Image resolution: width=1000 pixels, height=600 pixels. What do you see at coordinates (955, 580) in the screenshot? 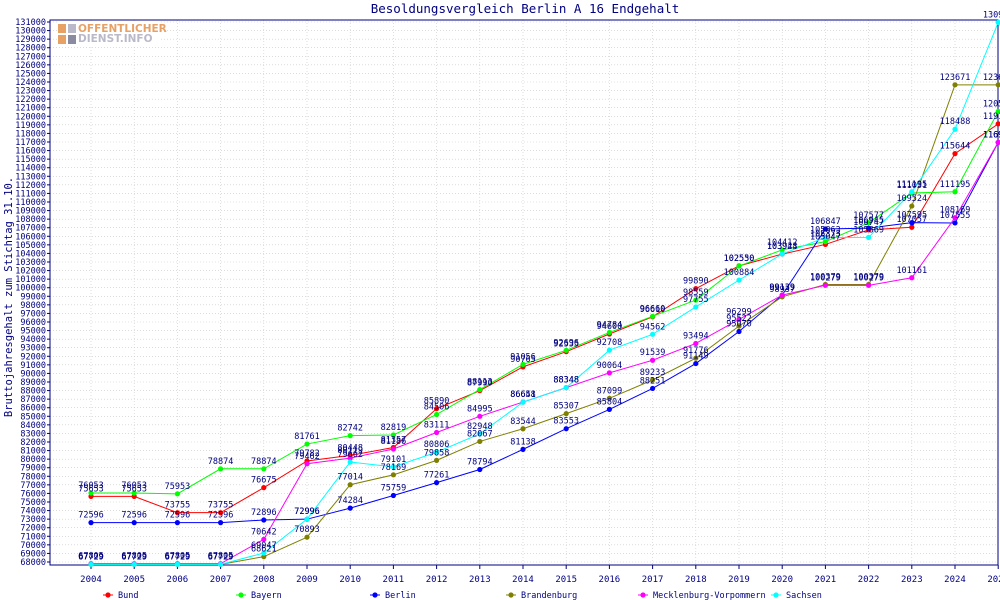
I see `x-tick-label: 2024` at bounding box center [955, 580].